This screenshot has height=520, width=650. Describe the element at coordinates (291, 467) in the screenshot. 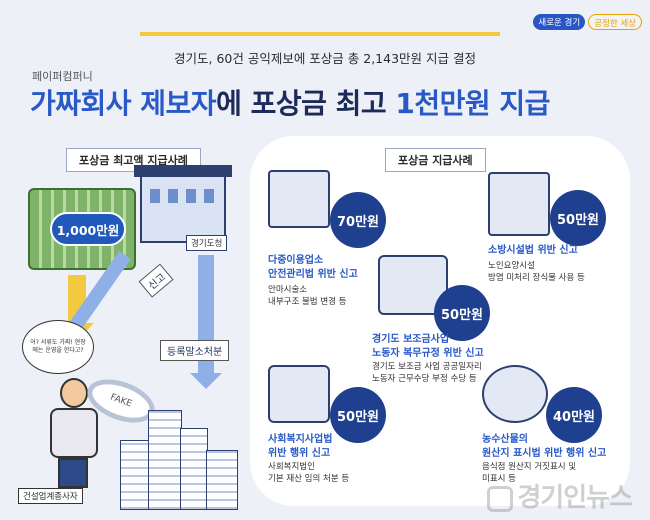

I see `case-desc-line: 사회복지법인` at that location.